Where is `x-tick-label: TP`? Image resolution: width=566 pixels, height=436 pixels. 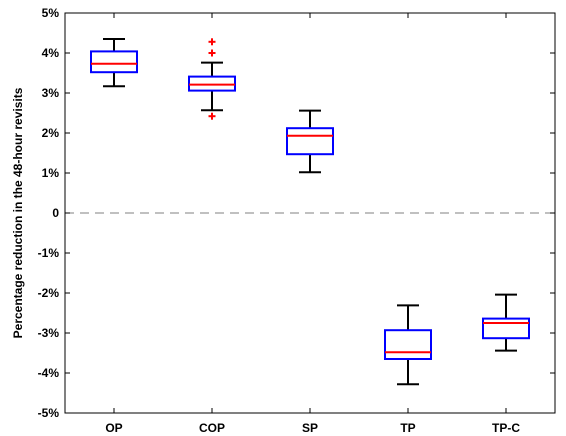
x-tick-label: TP is located at coordinates (407, 428).